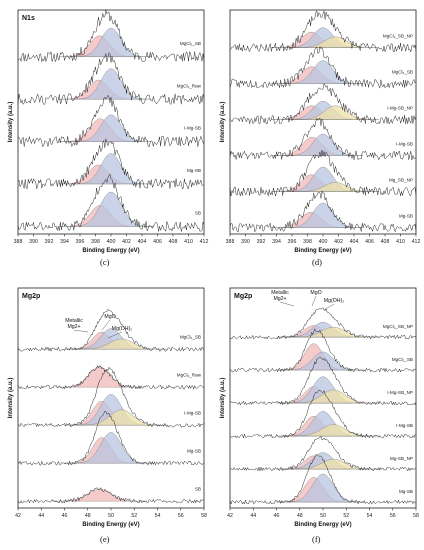 This screenshot has height=550, width=424. What do you see at coordinates (204, 242) in the screenshot?
I see `x-tick-label: 412` at bounding box center [204, 242].